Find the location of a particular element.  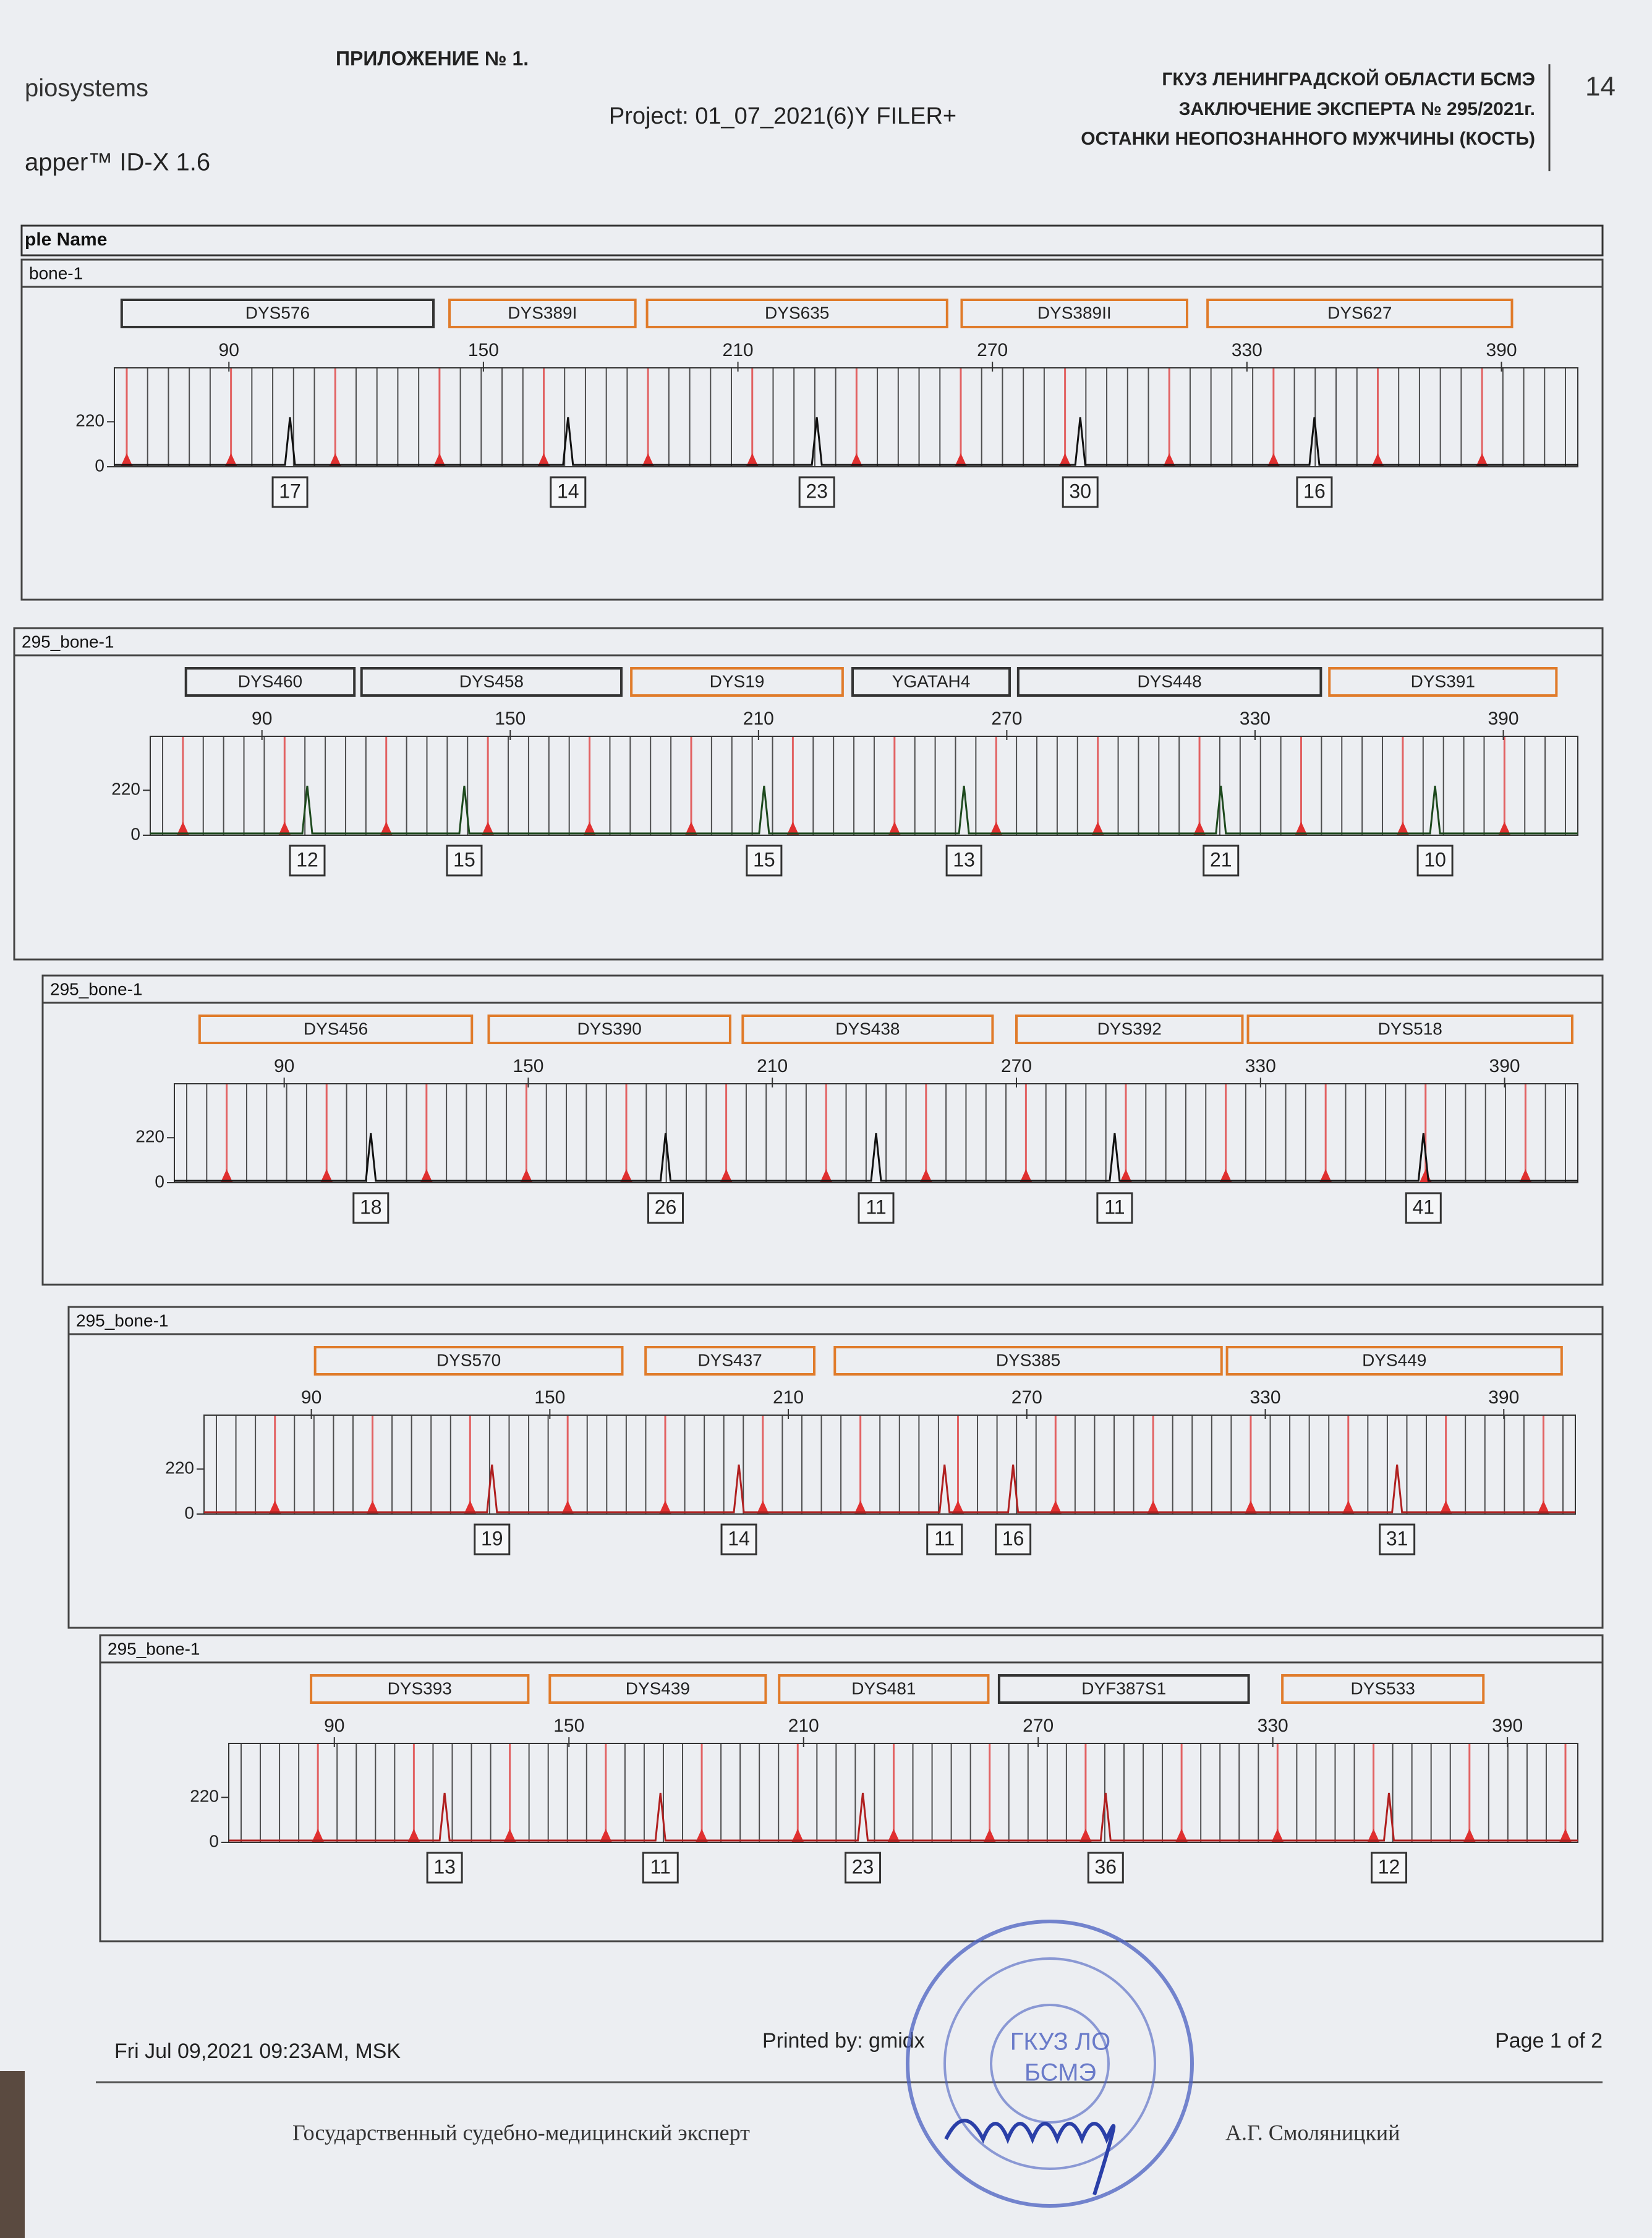

allele-call: 19 is located at coordinates (492, 1538).